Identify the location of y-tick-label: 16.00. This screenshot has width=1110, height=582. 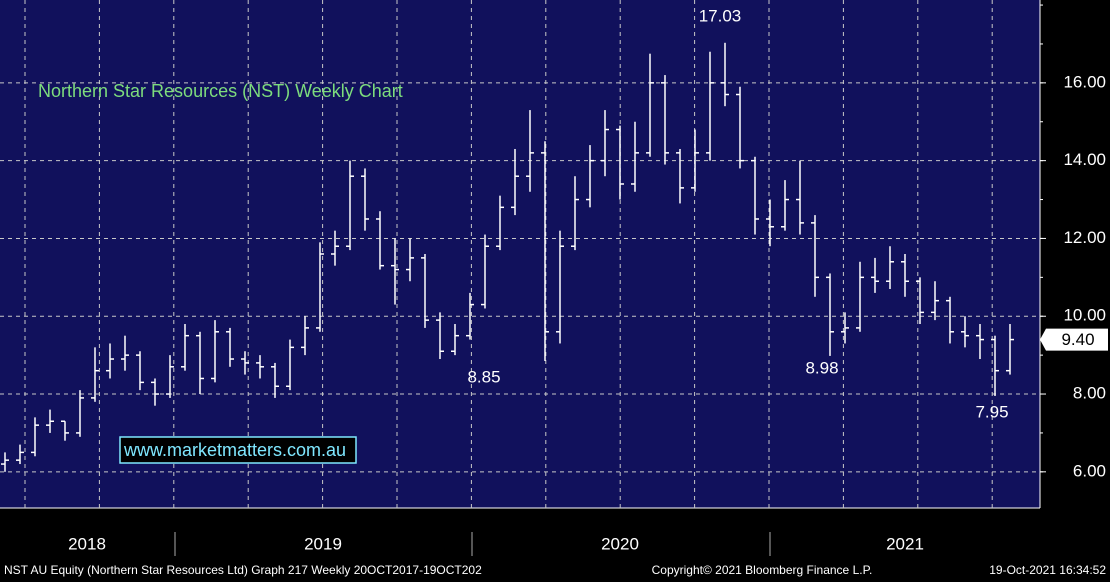
(1084, 81).